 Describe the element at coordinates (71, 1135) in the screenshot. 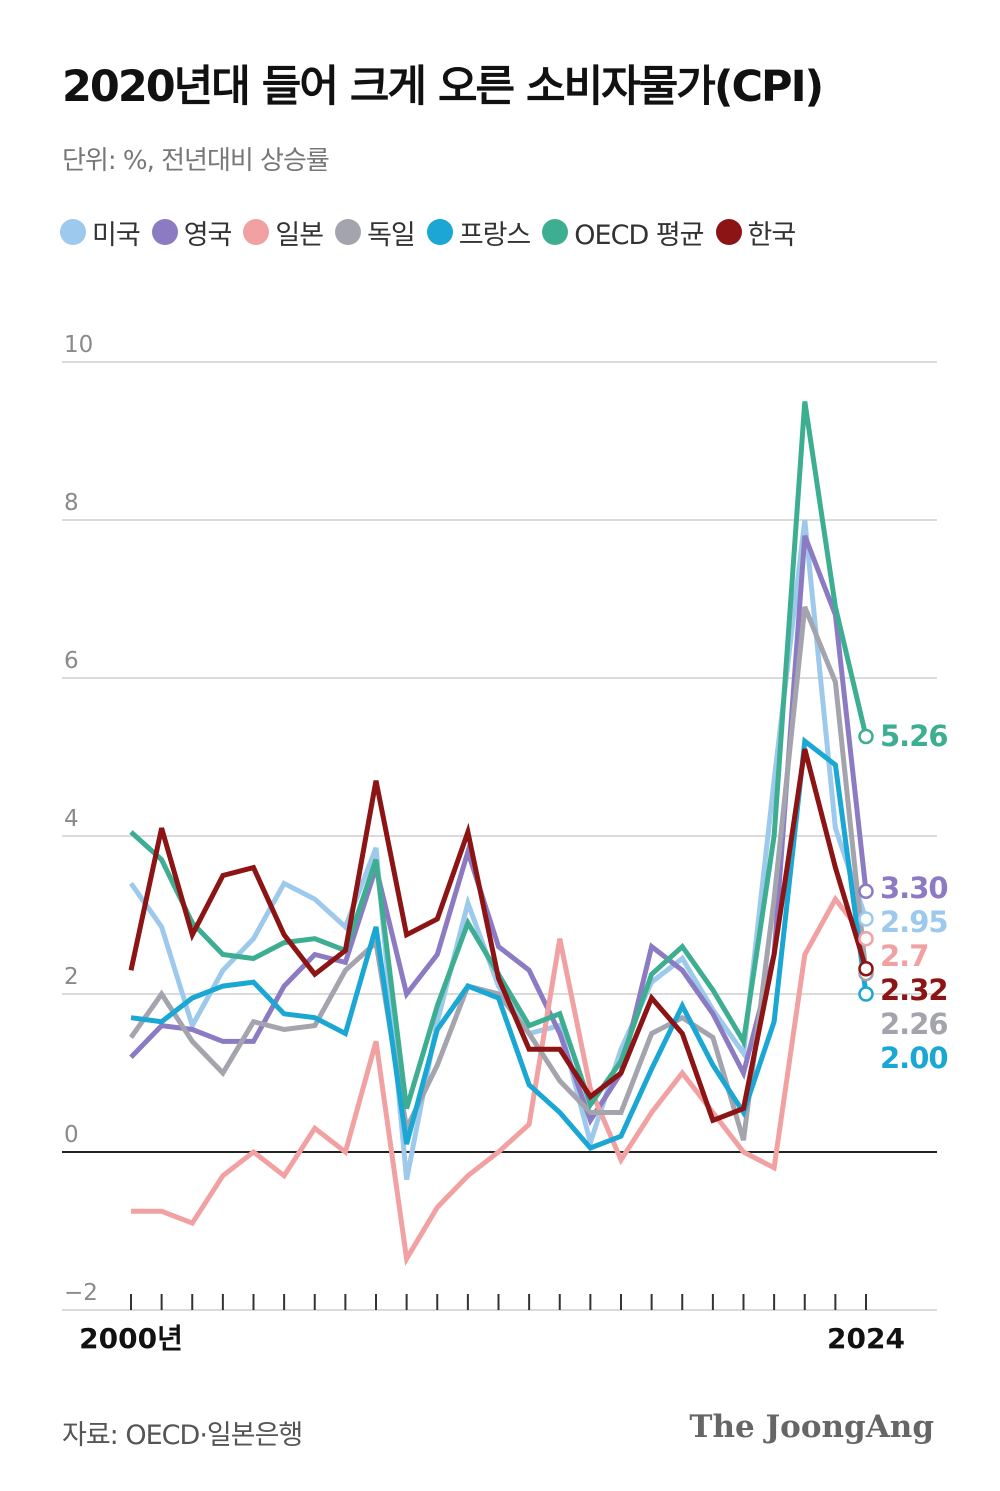

I see `y-tick-label: 0` at that location.